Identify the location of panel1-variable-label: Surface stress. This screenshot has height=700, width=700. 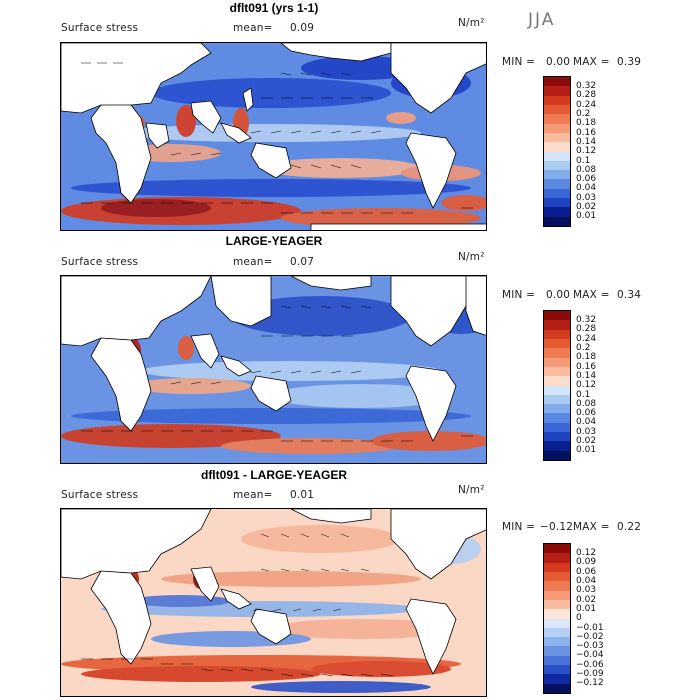
(100, 28).